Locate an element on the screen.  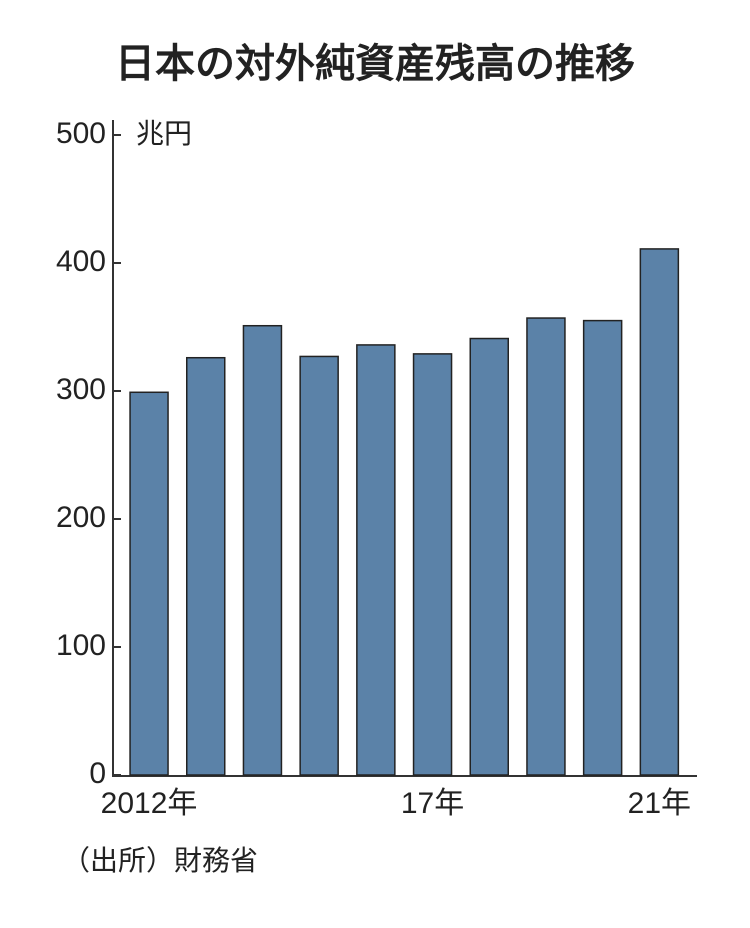
y-tick-label: 200 is located at coordinates (81, 517).